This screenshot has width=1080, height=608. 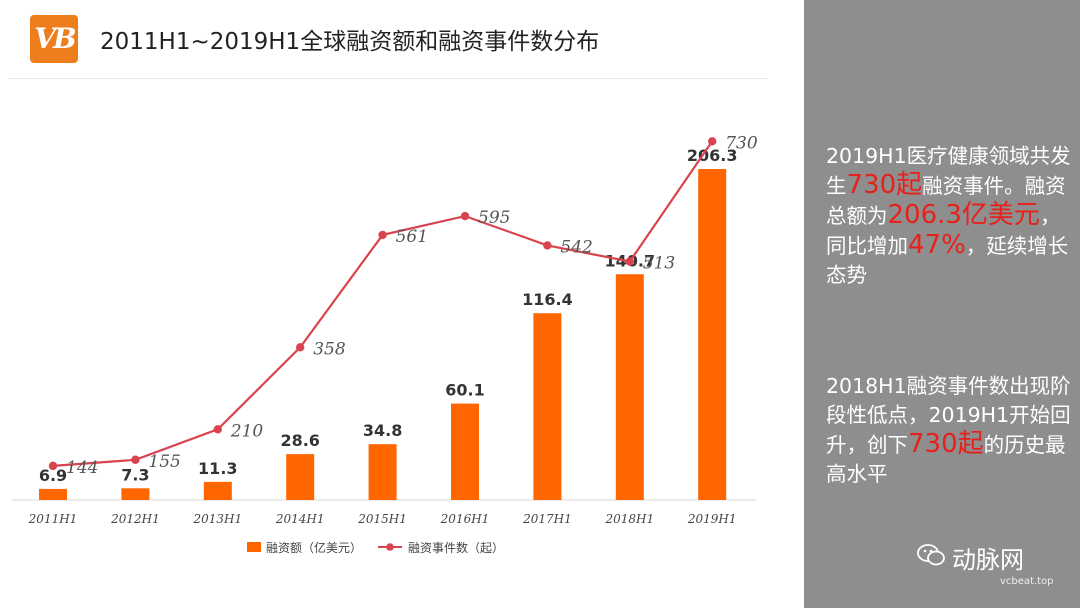 I want to click on x-tick-2013H1: 2013H1, so click(x=217, y=519).